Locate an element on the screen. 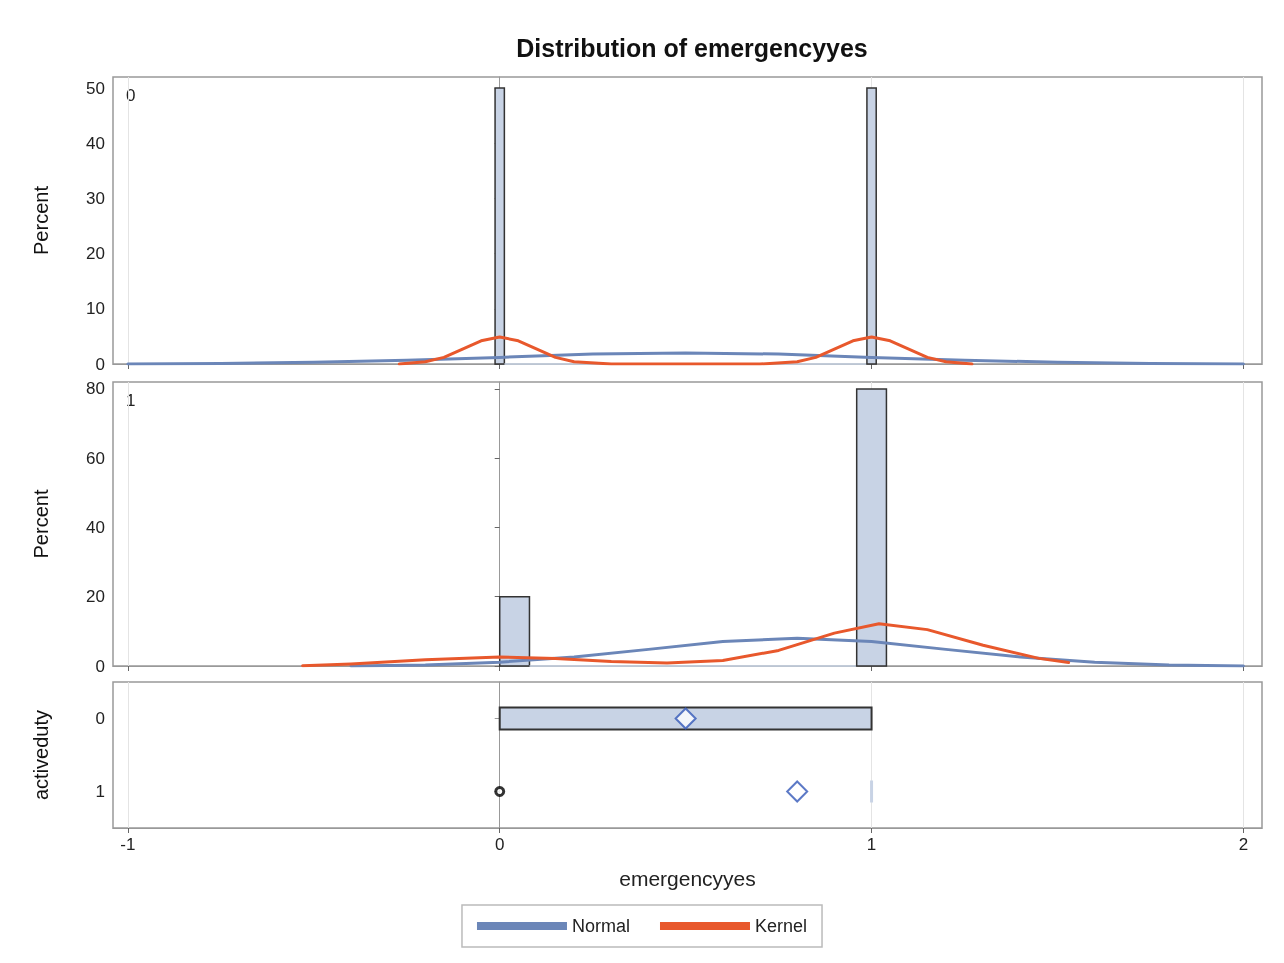 Image resolution: width=1284 pixels, height=963 pixels. legend-label: Normal is located at coordinates (600, 926).